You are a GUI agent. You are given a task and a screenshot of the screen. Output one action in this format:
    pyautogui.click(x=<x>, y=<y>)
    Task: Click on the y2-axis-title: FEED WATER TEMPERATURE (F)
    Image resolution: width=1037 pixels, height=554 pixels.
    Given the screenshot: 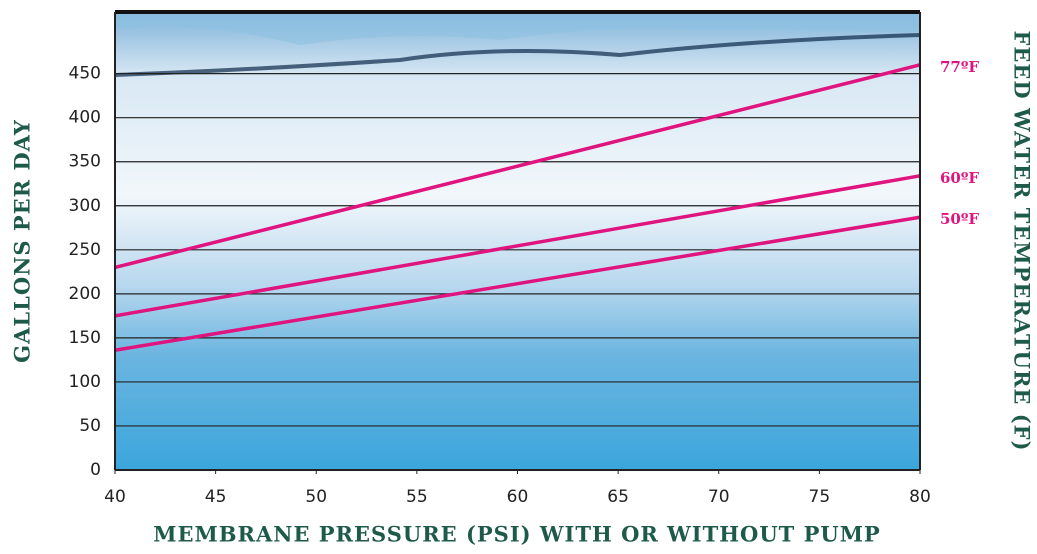 What is the action you would take?
    pyautogui.click(x=1022, y=241)
    